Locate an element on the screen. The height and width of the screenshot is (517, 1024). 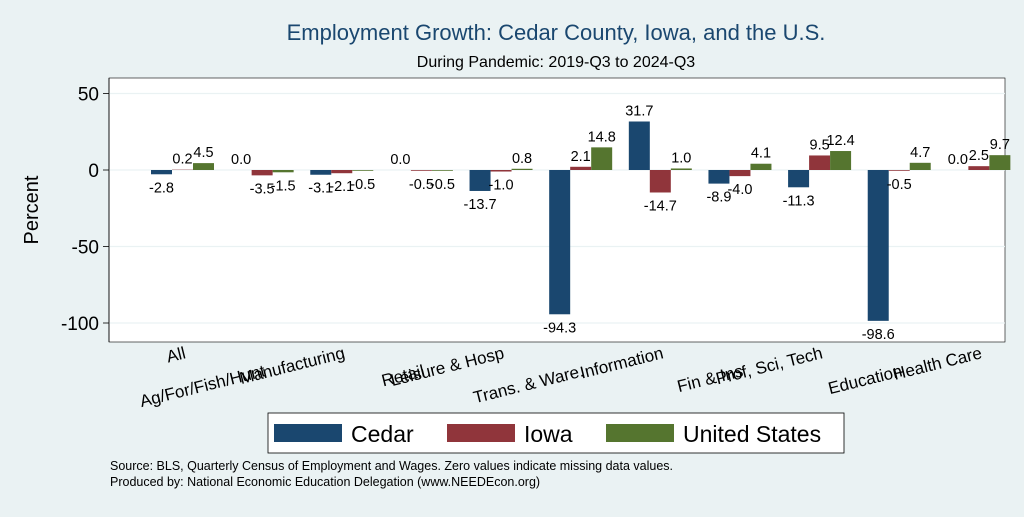
legend-swatch-iowa is located at coordinates (481, 433).